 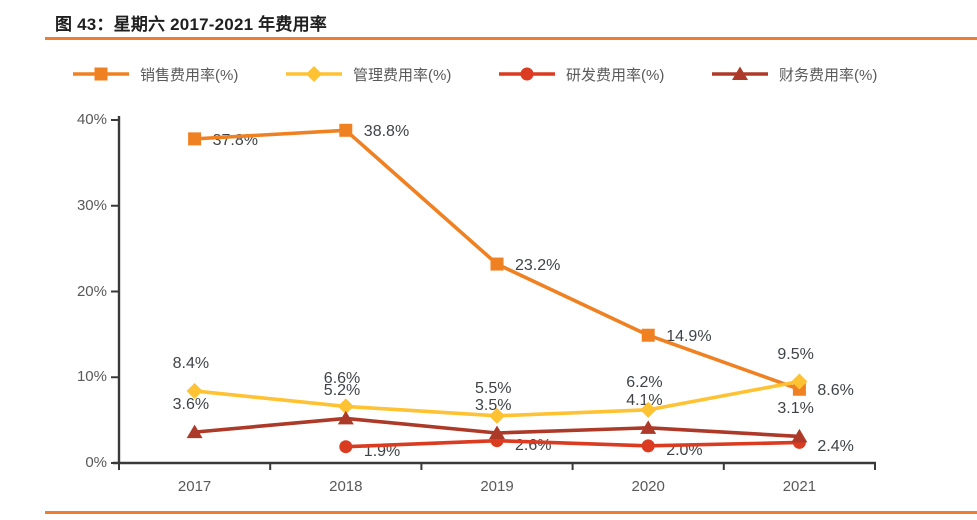 I want to click on data-point-label: 9.5%, so click(x=795, y=354).